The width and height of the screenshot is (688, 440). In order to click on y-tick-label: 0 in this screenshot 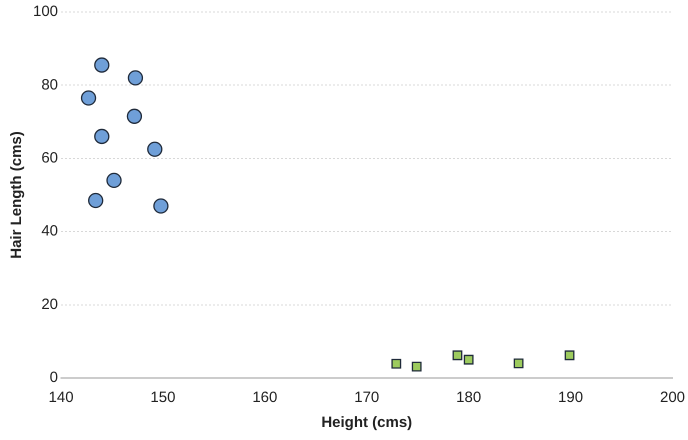, I will do `click(54, 377)`.